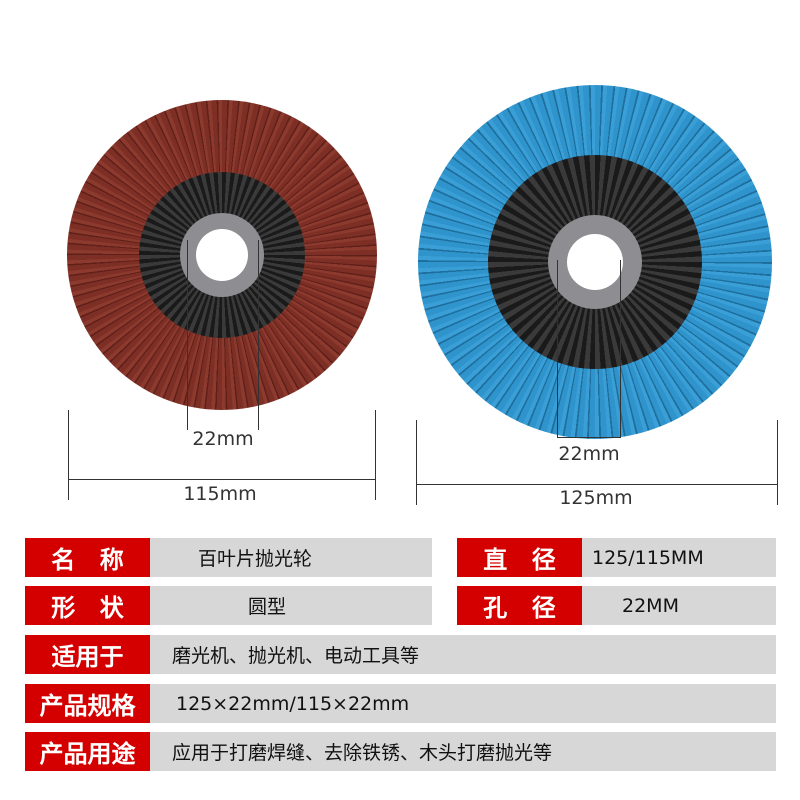 The height and width of the screenshot is (800, 800). Describe the element at coordinates (87, 605) in the screenshot. I see `spec-label: 形状` at that location.